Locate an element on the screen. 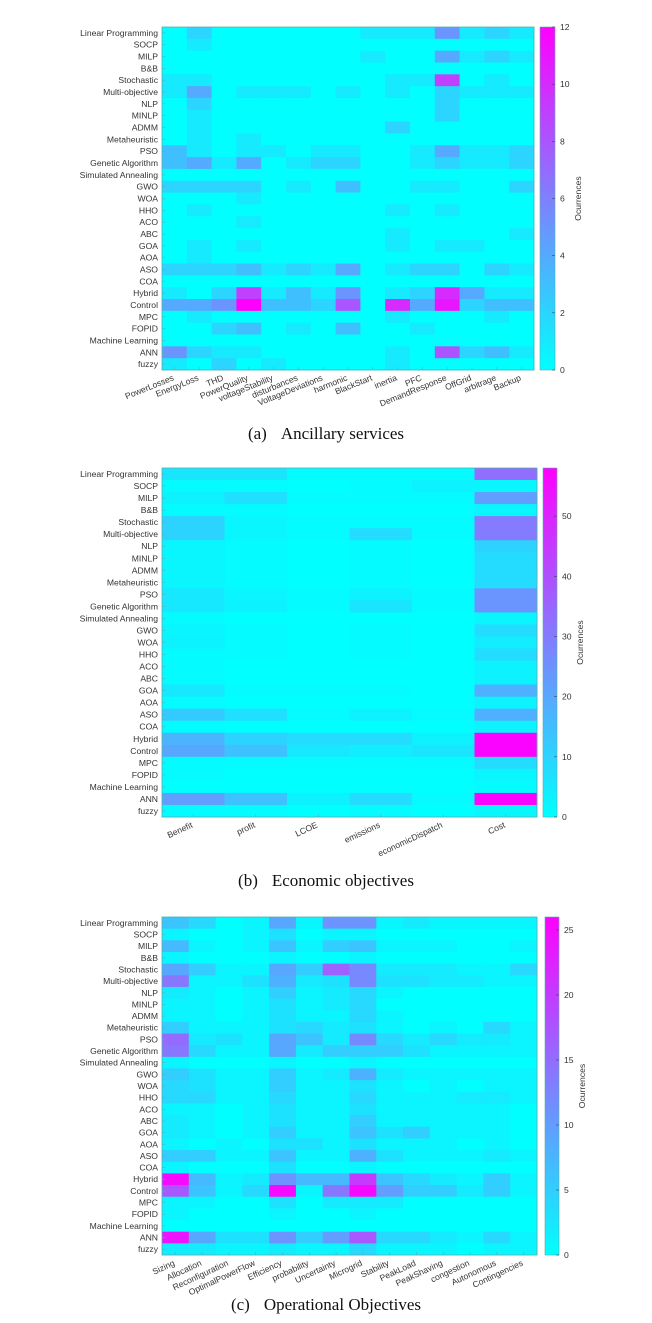 This screenshot has width=652, height=1323. y-tick-label: HHO is located at coordinates (148, 655).